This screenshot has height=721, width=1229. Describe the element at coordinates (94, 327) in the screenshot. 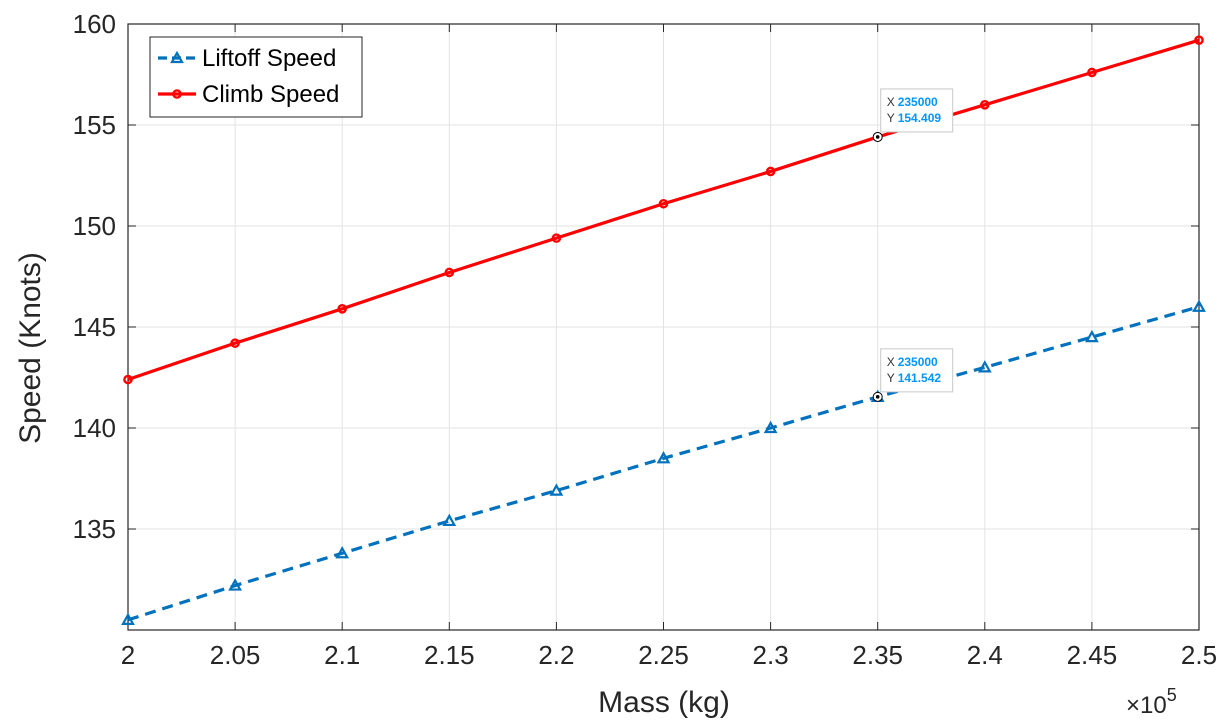

I see `y-tick-label: 145` at that location.